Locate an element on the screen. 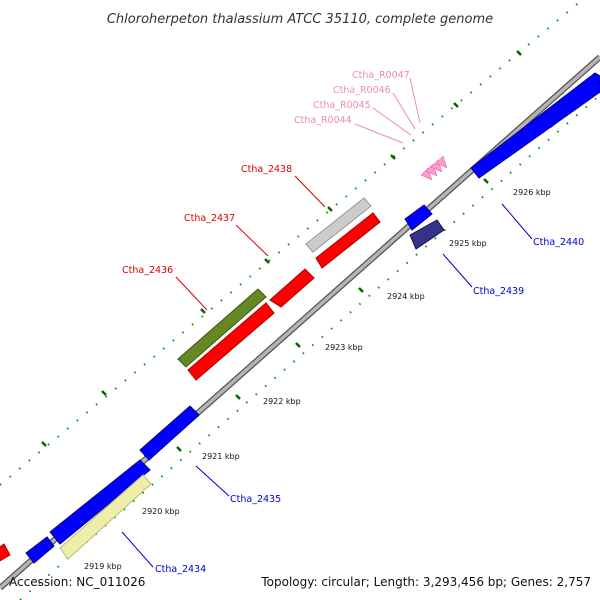 The width and height of the screenshot is (600, 600). tick-label: 2924 kbp is located at coordinates (406, 296).